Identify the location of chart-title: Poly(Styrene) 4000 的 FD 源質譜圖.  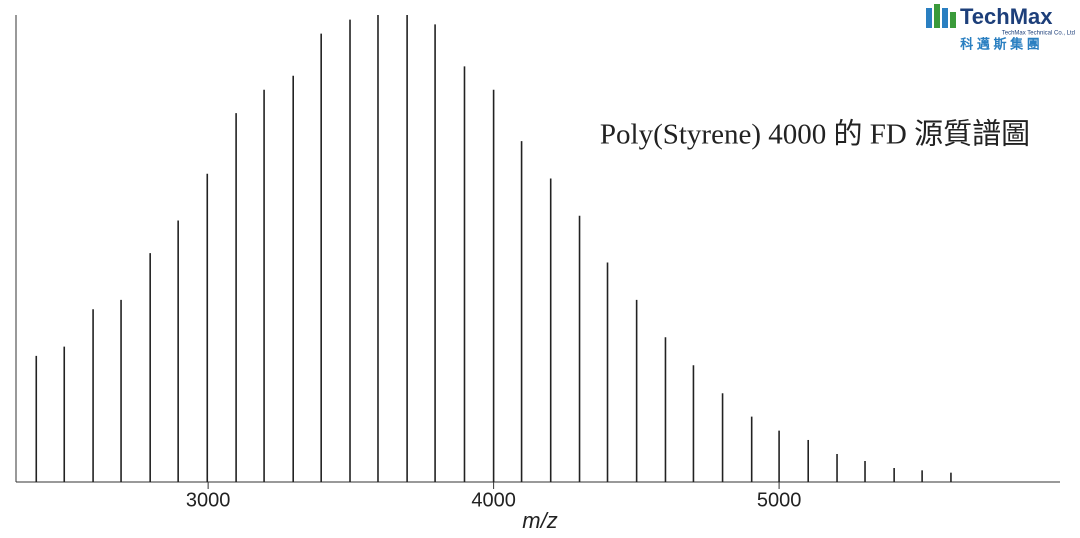
(815, 134).